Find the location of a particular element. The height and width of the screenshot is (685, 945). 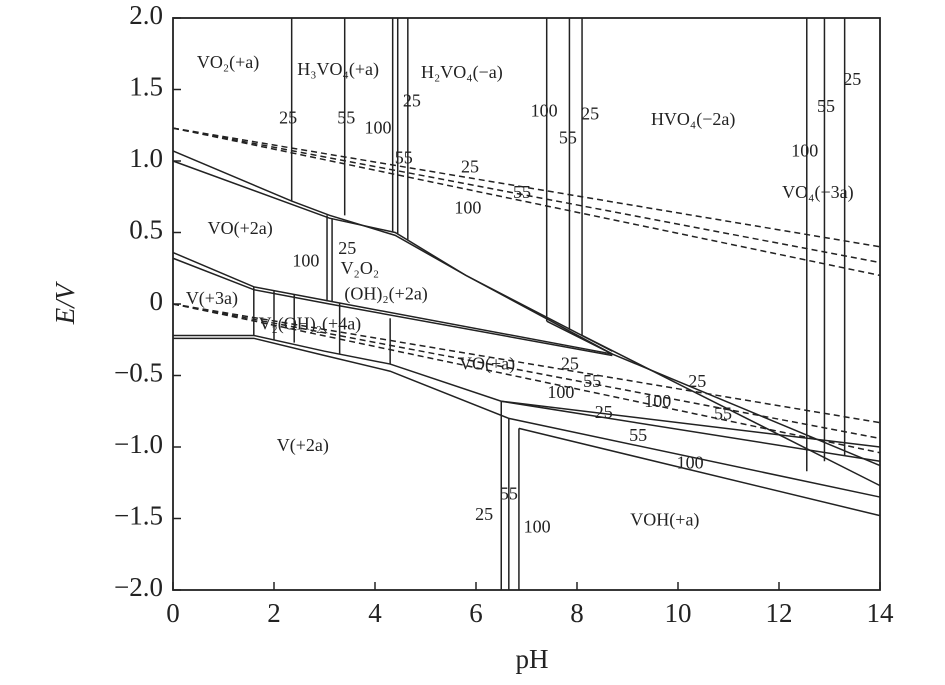

y-axis-label: E/V is located at coordinates (65, 302).